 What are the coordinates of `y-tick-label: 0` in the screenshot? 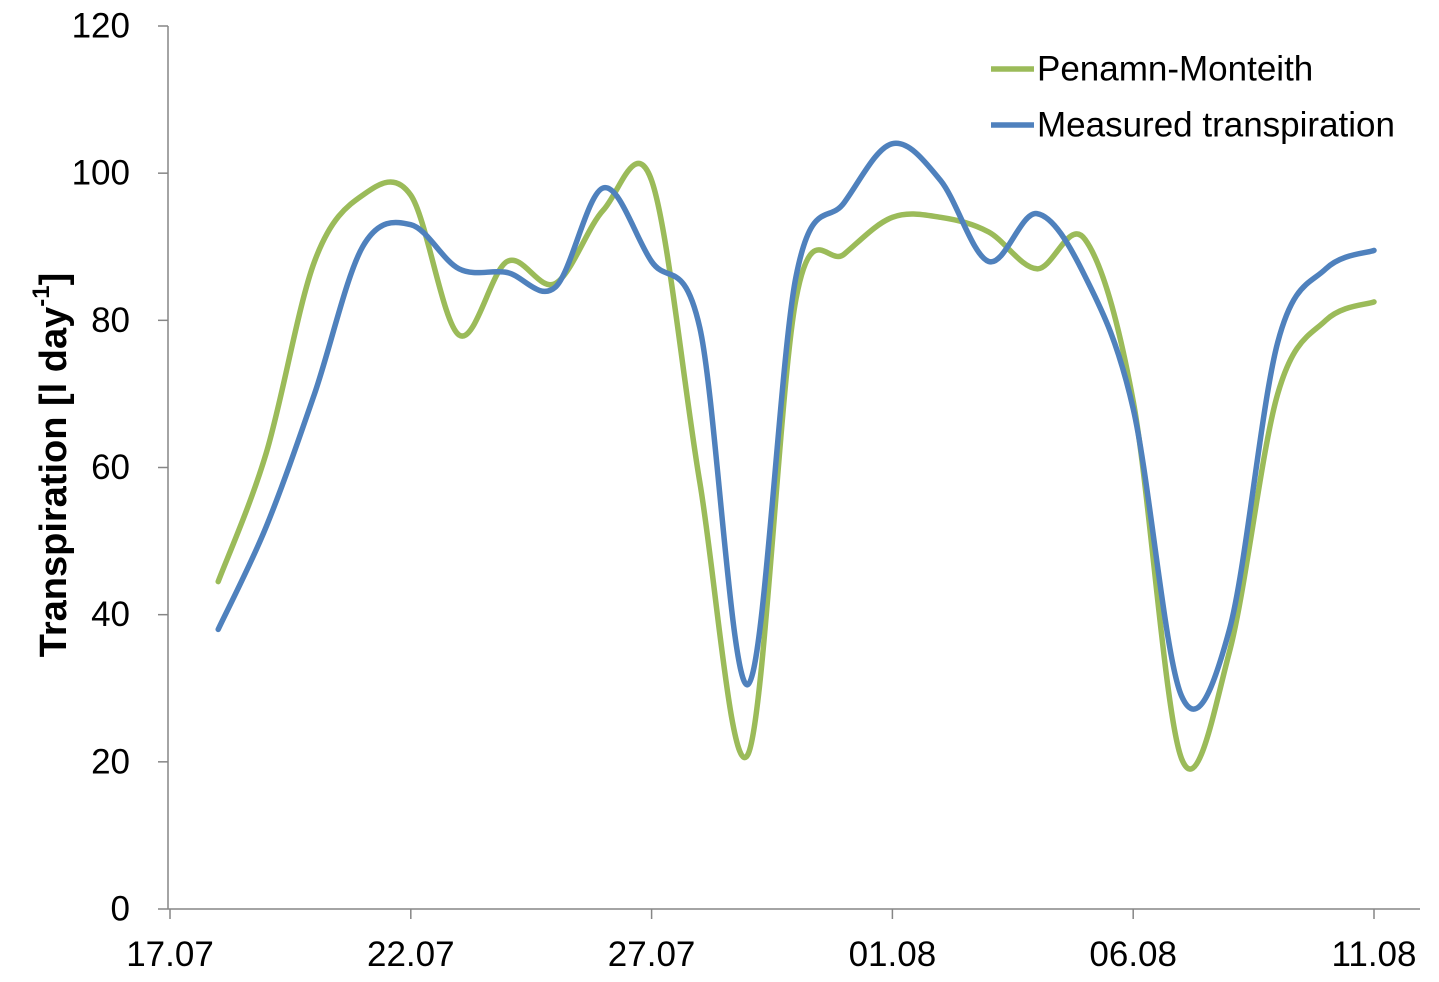 It's located at (120, 909).